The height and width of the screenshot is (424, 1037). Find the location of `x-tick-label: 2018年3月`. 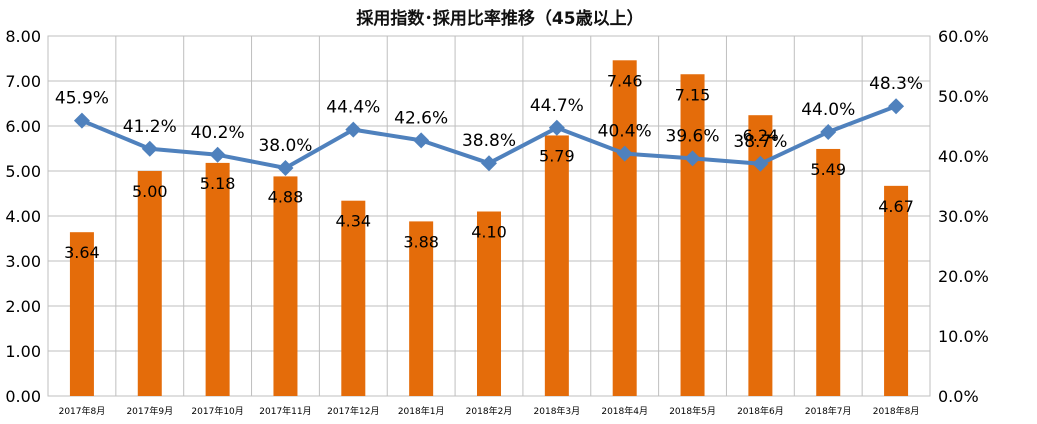

x-tick-label: 2018年3月 is located at coordinates (557, 411).